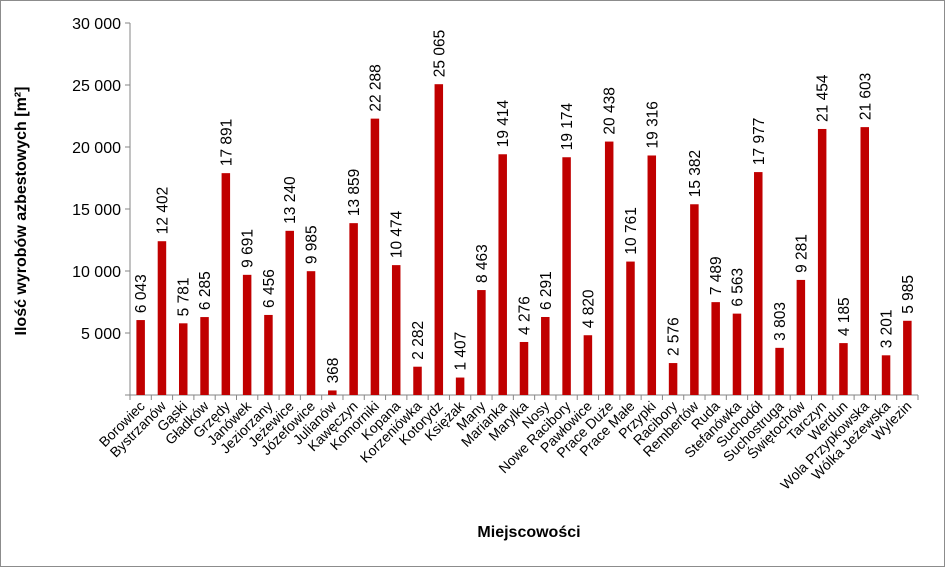 The width and height of the screenshot is (945, 568). Describe the element at coordinates (801, 253) in the screenshot. I see `data-label: 9 281` at that location.